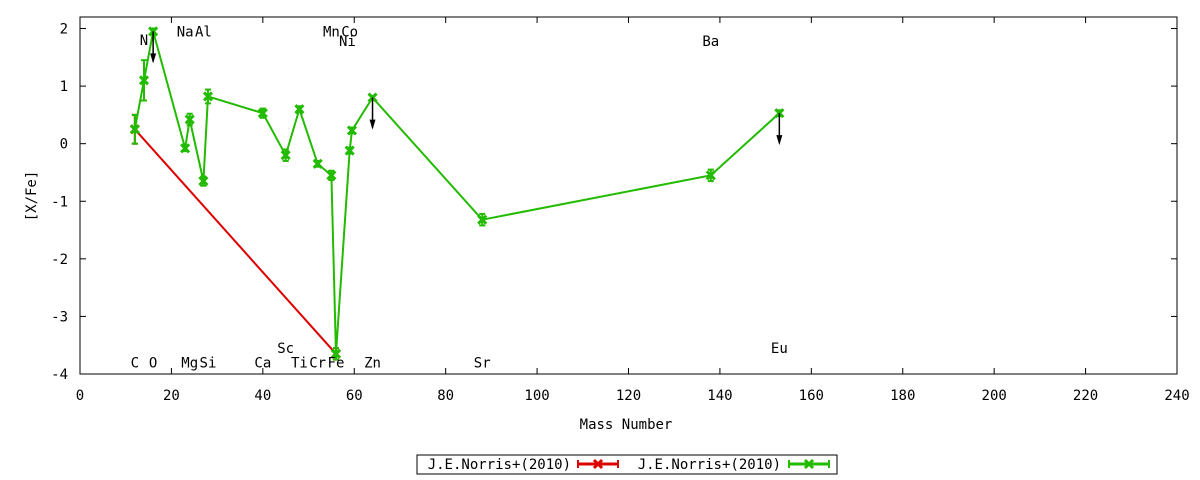  Describe the element at coordinates (203, 32) in the screenshot. I see `annotation-al: Al` at that location.